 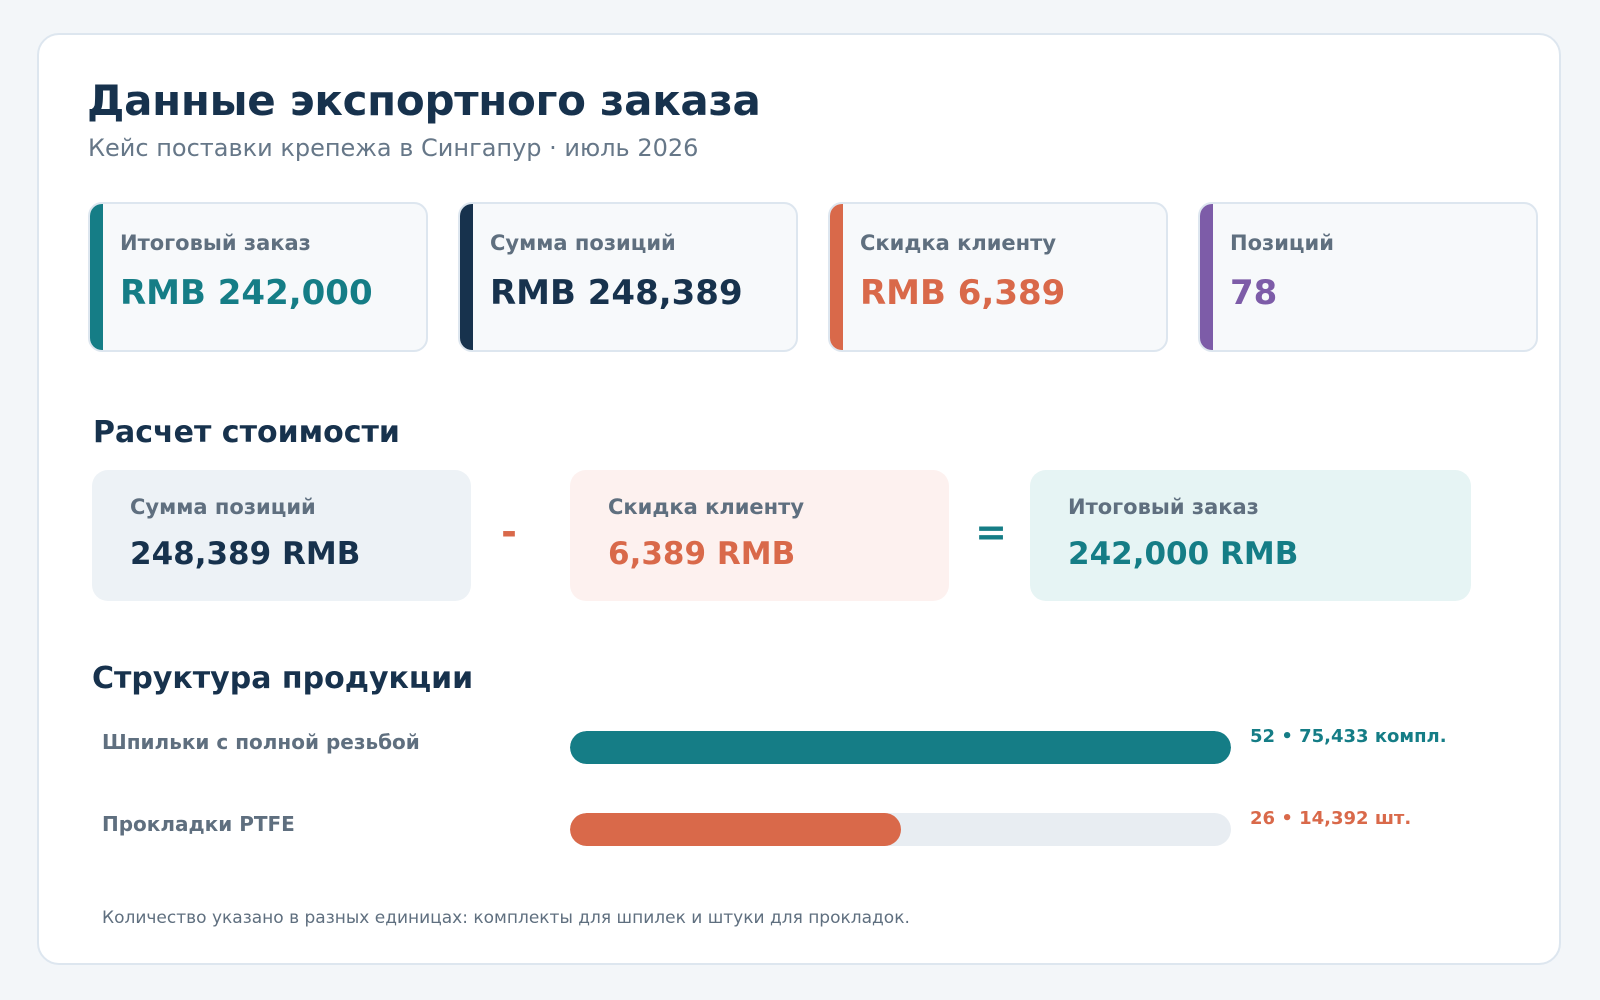 What do you see at coordinates (1183, 554) in the screenshot?
I see `calc-value: 242,000 RMB` at bounding box center [1183, 554].